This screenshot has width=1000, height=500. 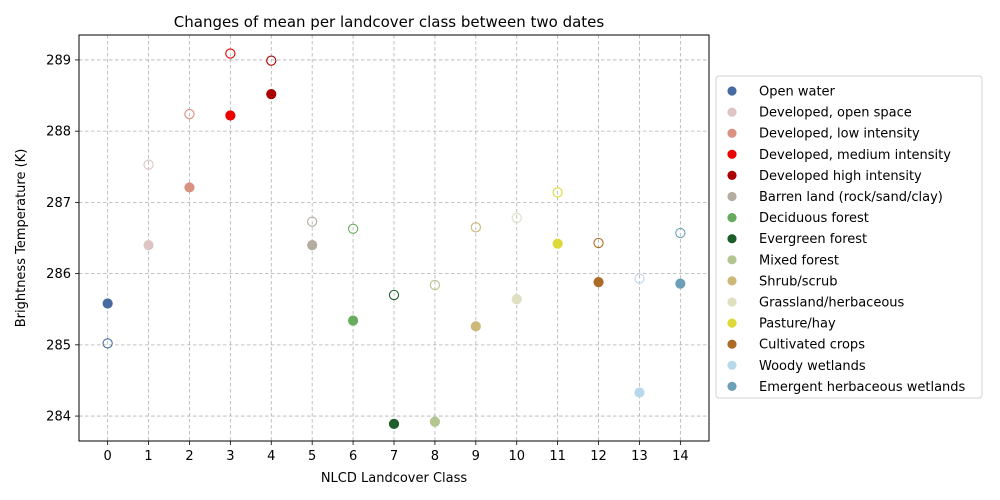 What do you see at coordinates (58, 60) in the screenshot?
I see `y-tick-label: 289` at bounding box center [58, 60].